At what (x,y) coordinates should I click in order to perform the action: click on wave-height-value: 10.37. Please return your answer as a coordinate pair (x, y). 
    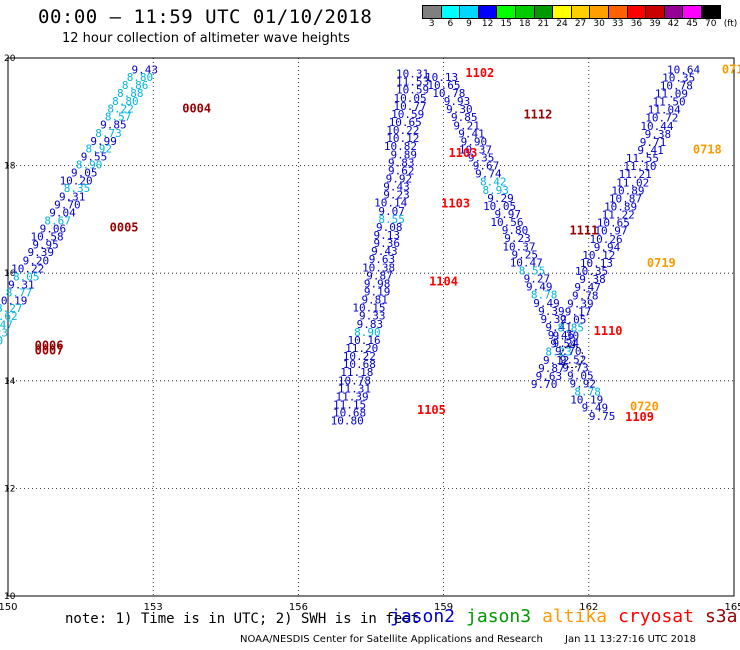
    Looking at the image, I should click on (518, 246).